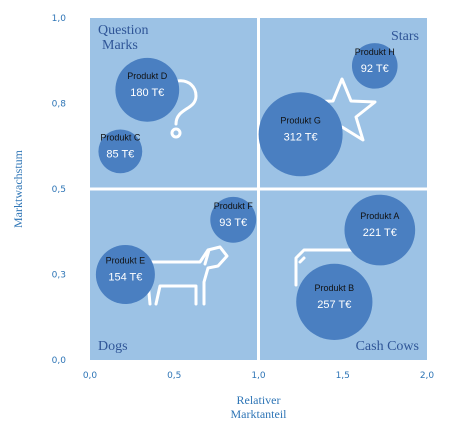 Image resolution: width=449 pixels, height=430 pixels. I want to click on y-axis-label: Marktwachstum, so click(18, 188).